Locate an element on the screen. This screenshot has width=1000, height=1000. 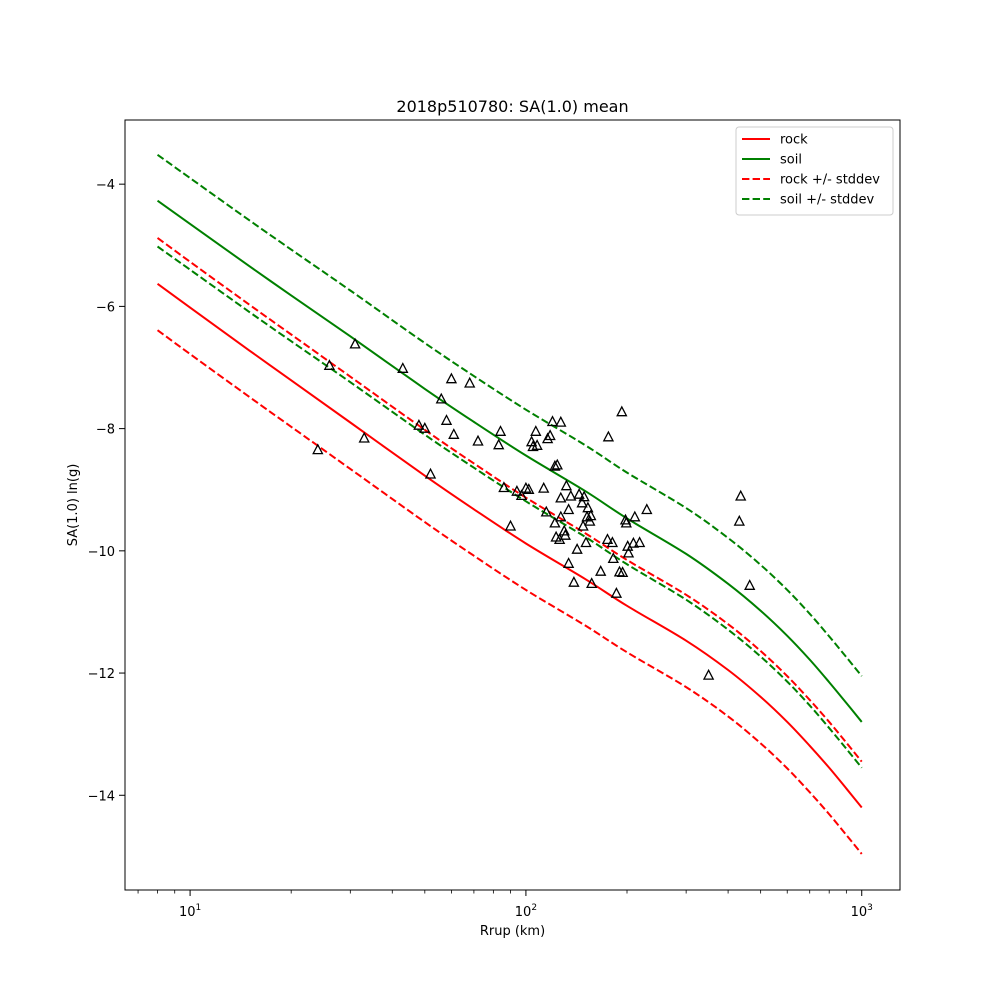
y-tick-label: −12 is located at coordinates (101, 674).